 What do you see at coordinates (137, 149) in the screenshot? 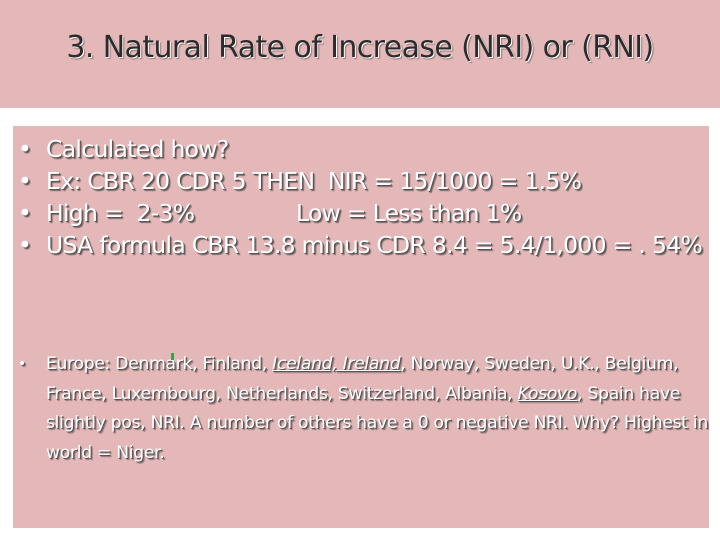
I see `bullet-text: Calculated how?` at bounding box center [137, 149].